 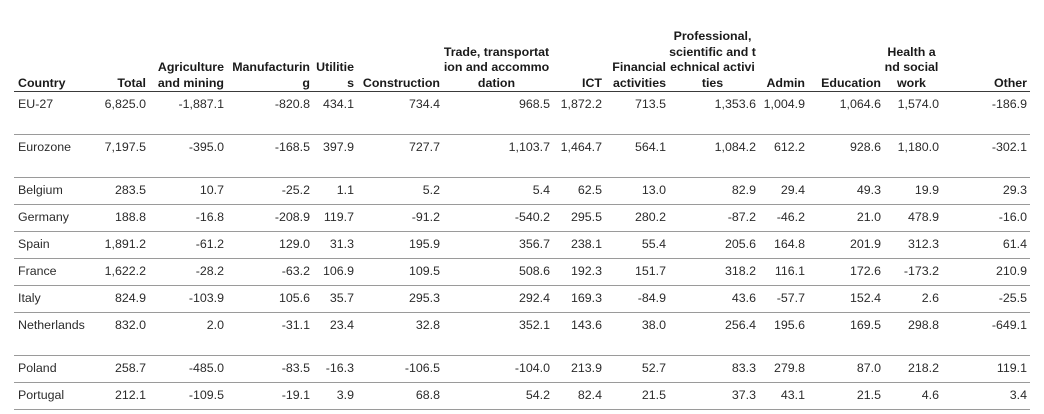 I want to click on cell-total: 6,825.0, so click(x=123, y=113).